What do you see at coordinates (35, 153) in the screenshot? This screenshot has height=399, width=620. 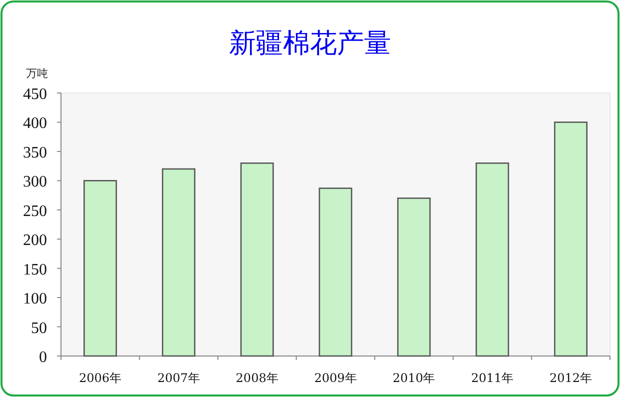 I see `y-tick-label: 350` at bounding box center [35, 153].